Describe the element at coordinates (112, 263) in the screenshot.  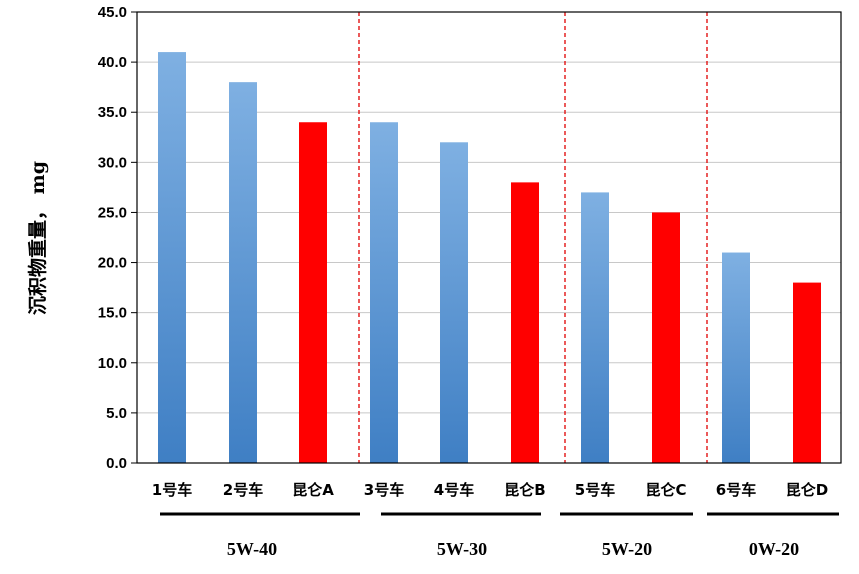
I see `y-tick-label: 20.0` at that location.